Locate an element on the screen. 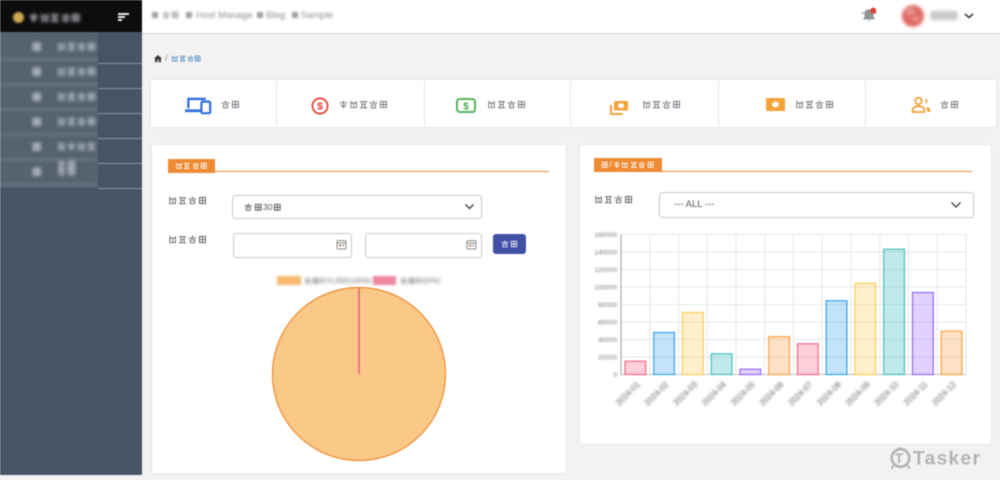 This screenshot has height=480, width=1000. svg-text: 2024-11 is located at coordinates (915, 393).